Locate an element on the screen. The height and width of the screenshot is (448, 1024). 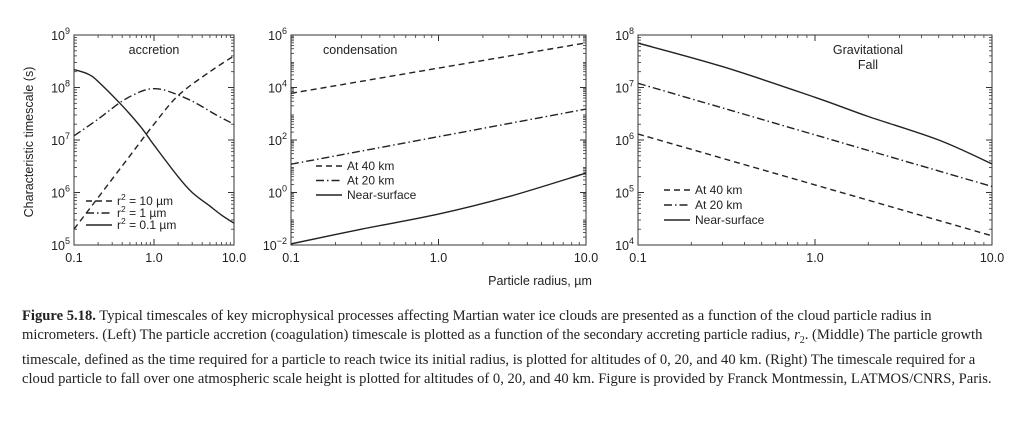
panel-title: accretion is located at coordinates (154, 50).